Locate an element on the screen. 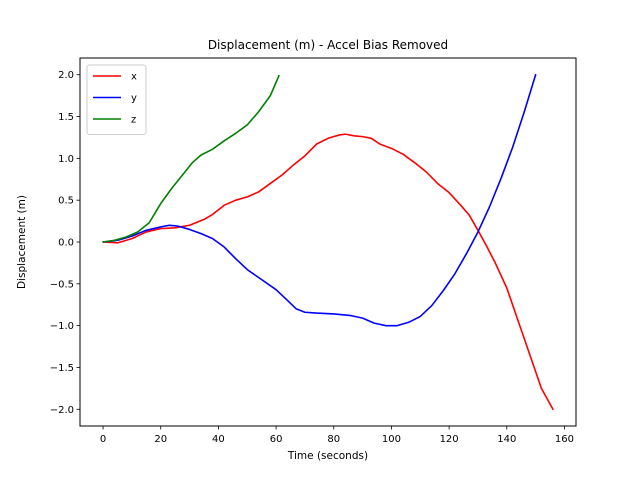 The height and width of the screenshot is (480, 640). x-tick-label: 160 is located at coordinates (564, 439).